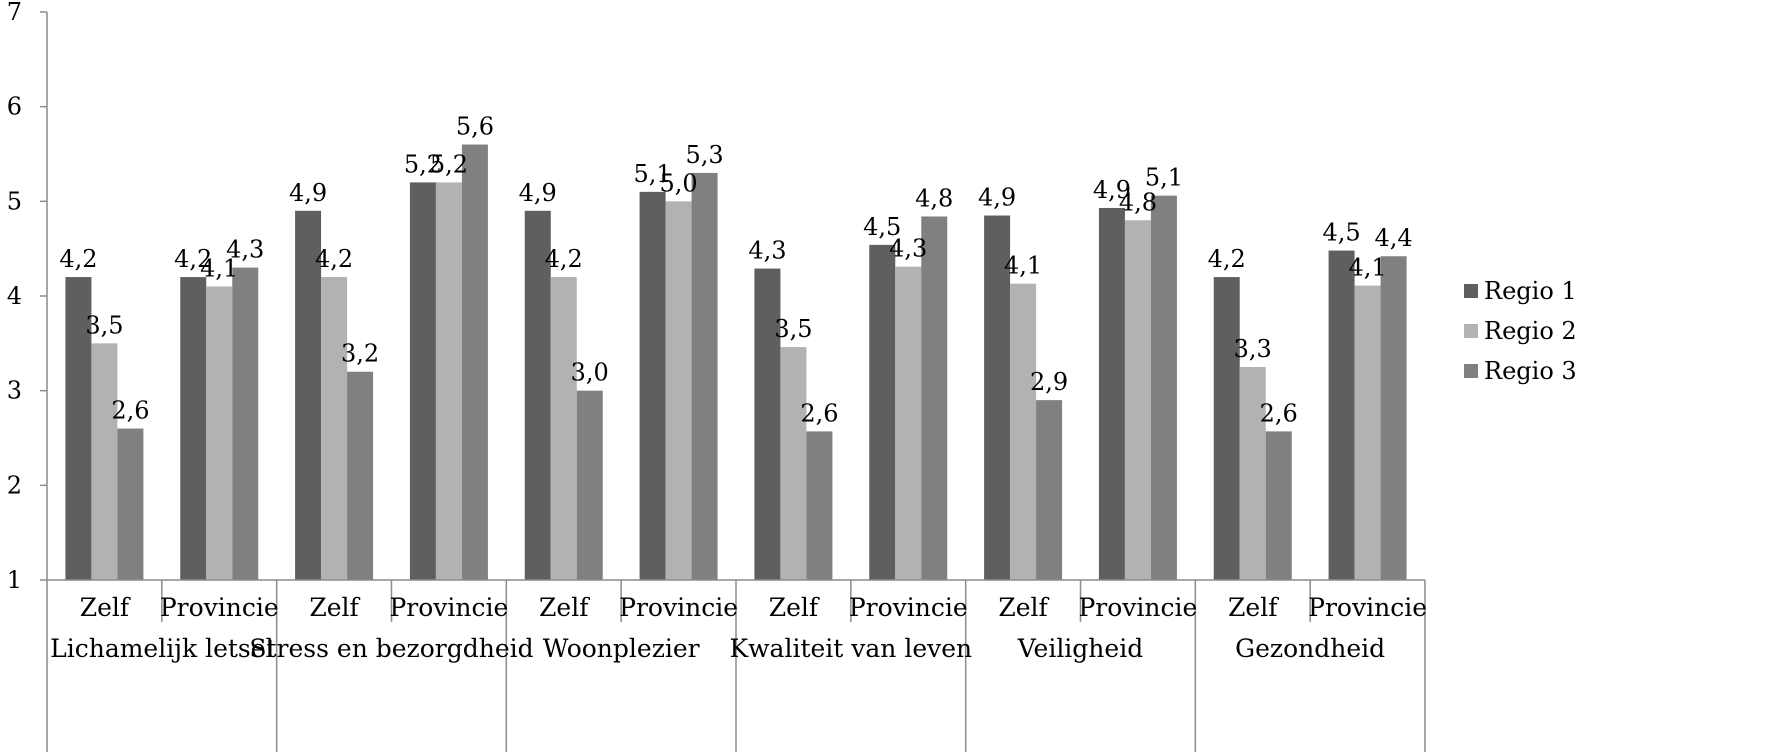 This screenshot has width=1771, height=752. What do you see at coordinates (14, 485) in the screenshot?
I see `y-tick-label: 2` at bounding box center [14, 485].